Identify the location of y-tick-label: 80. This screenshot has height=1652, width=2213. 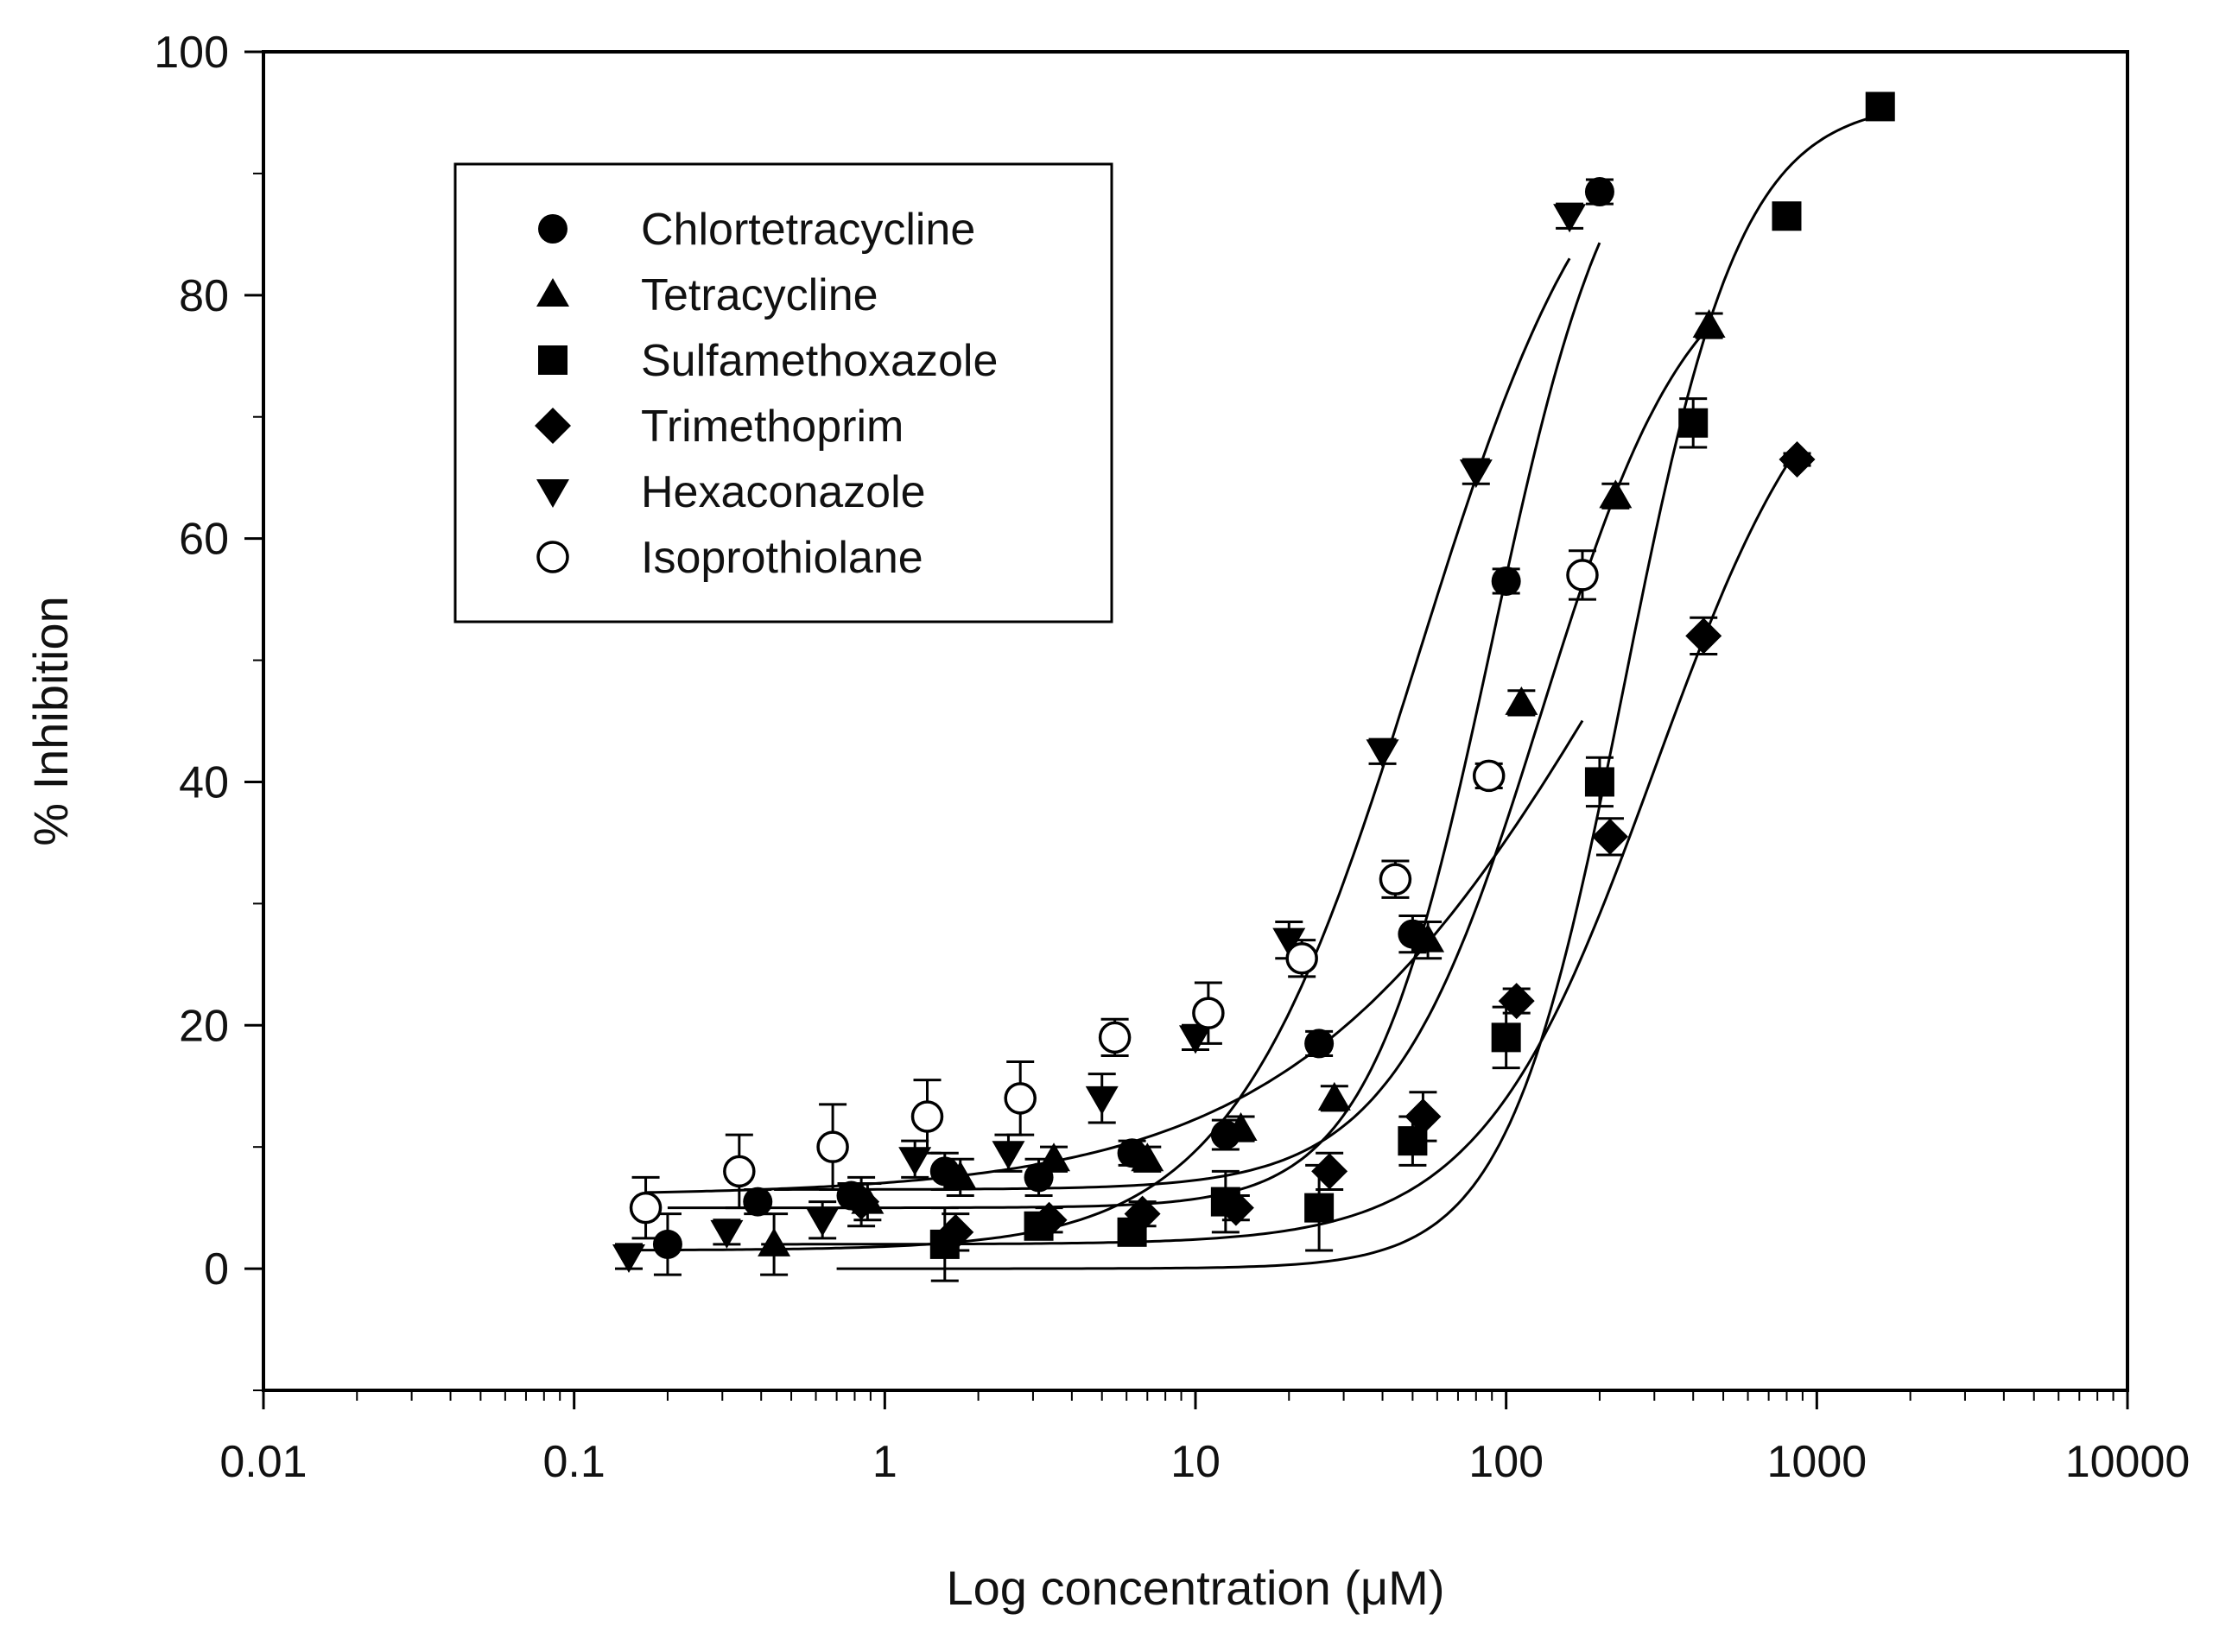
(204, 296).